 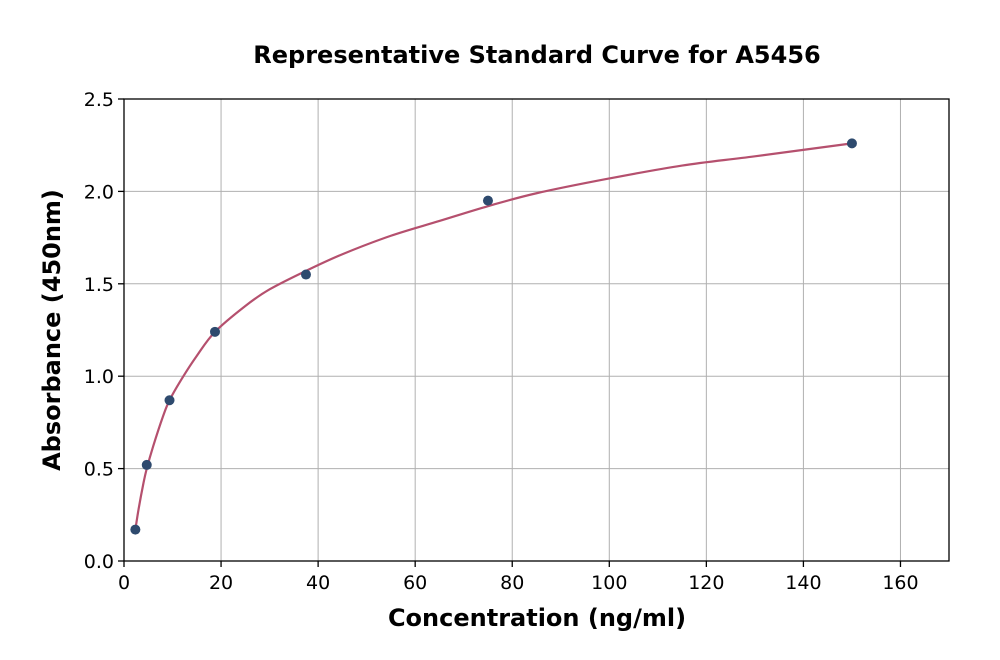 I want to click on x-tick-label: 60, so click(x=415, y=583).